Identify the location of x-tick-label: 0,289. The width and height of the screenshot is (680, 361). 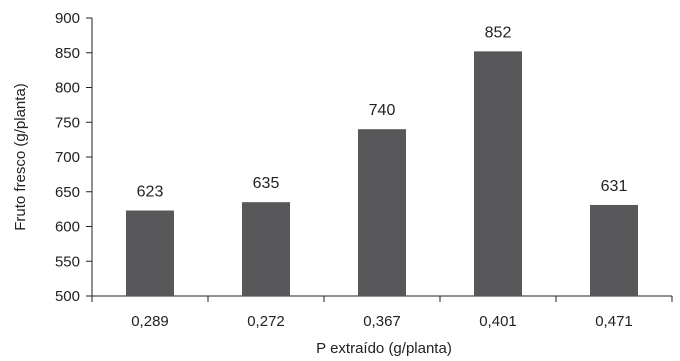
(150, 321).